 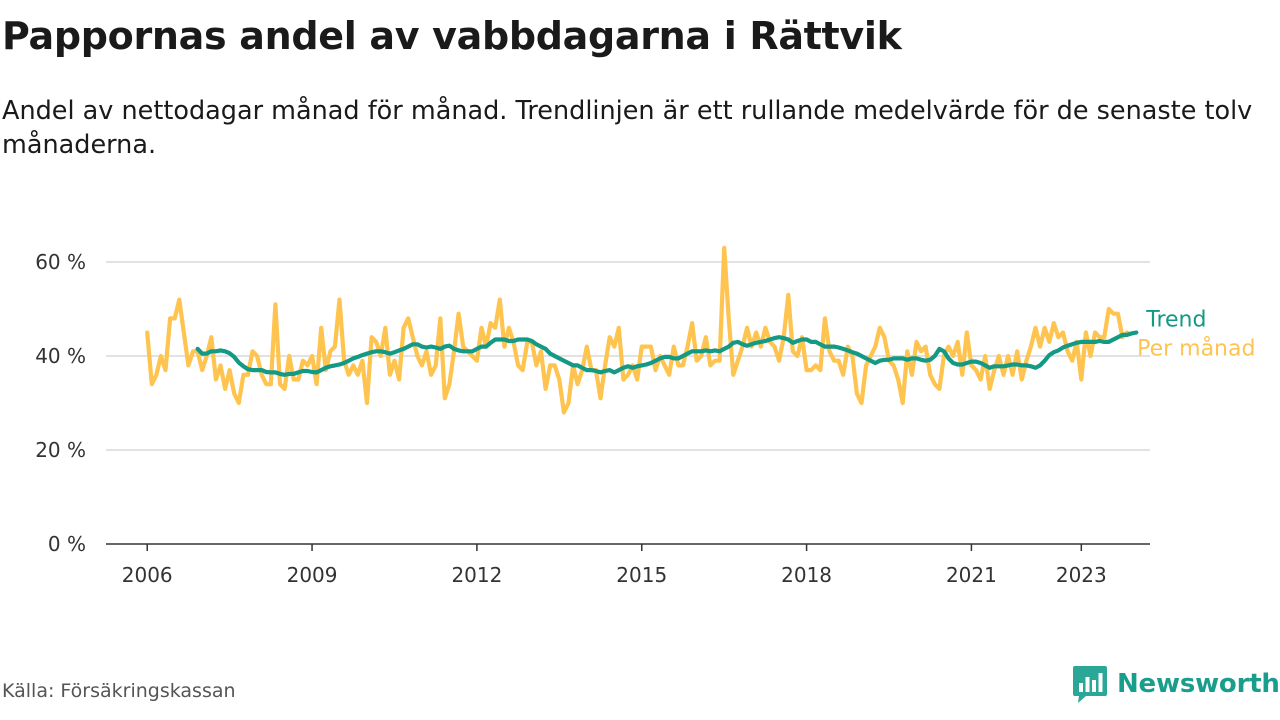 What do you see at coordinates (614, 547) in the screenshot?
I see `x-axis-ticks` at bounding box center [614, 547].